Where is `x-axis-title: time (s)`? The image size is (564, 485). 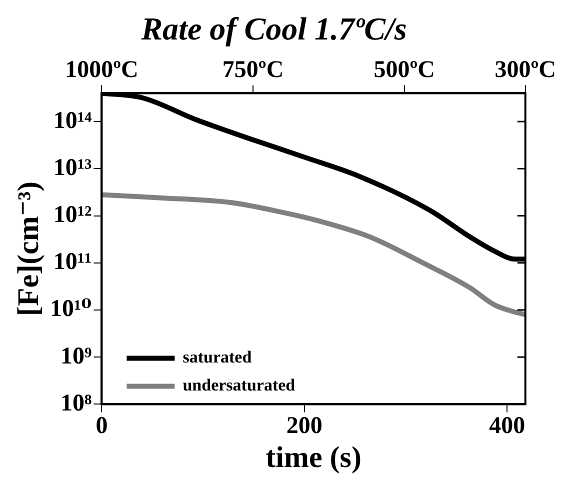
x-axis-title: time (s) is located at coordinates (314, 457).